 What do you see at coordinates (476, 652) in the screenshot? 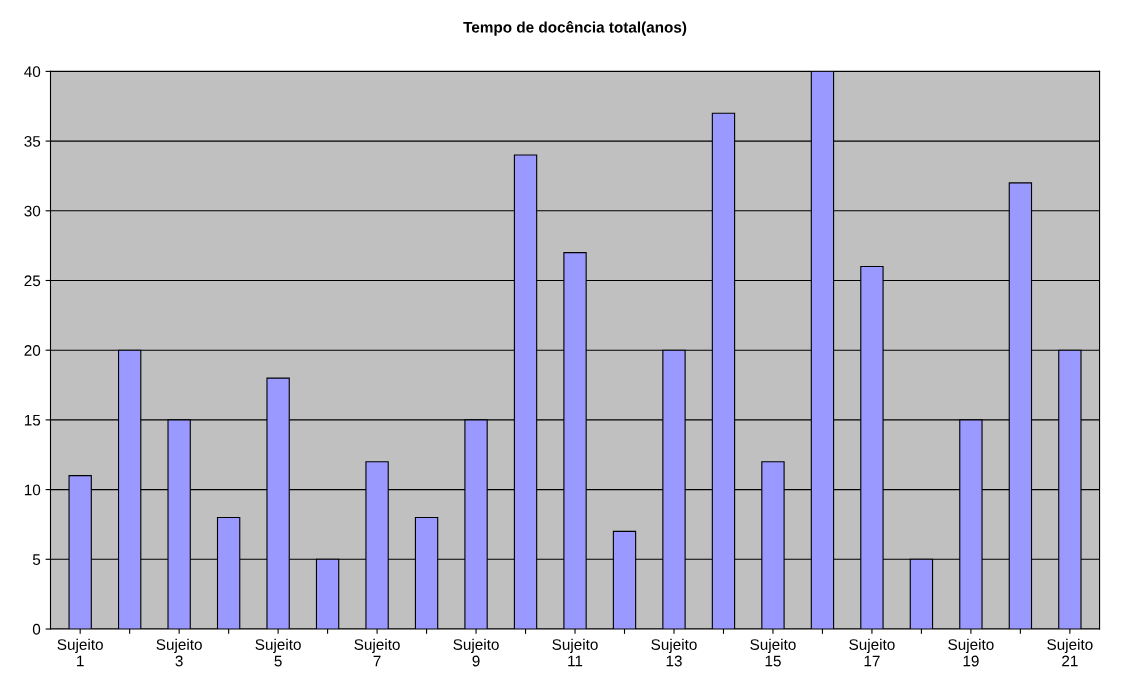
I see `x-tick-label: Sujeito 9` at bounding box center [476, 652].